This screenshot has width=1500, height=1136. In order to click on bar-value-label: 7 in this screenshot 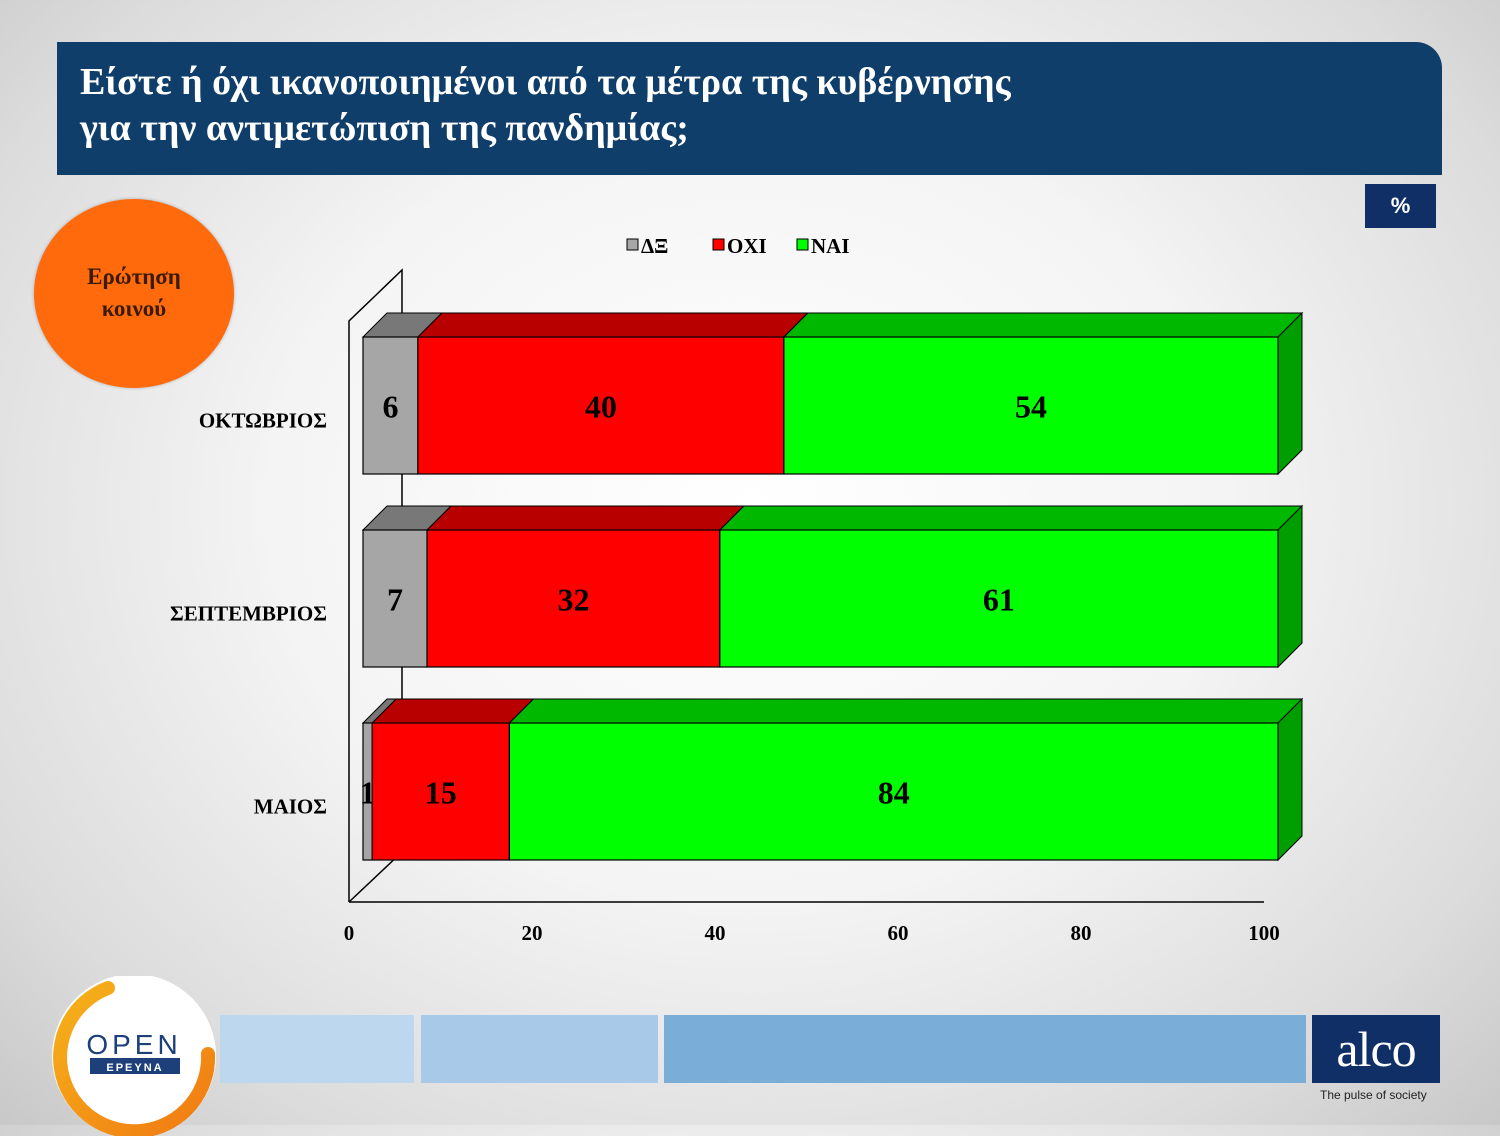, I will do `click(395, 600)`.